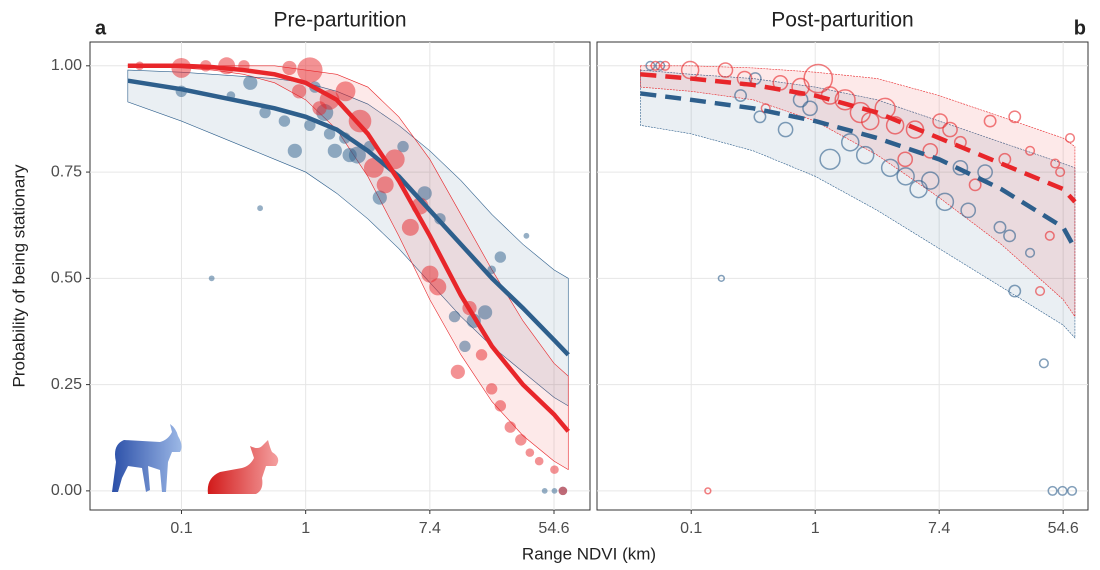 The height and width of the screenshot is (570, 1100). I want to click on fawn-lying, so click(243, 467).